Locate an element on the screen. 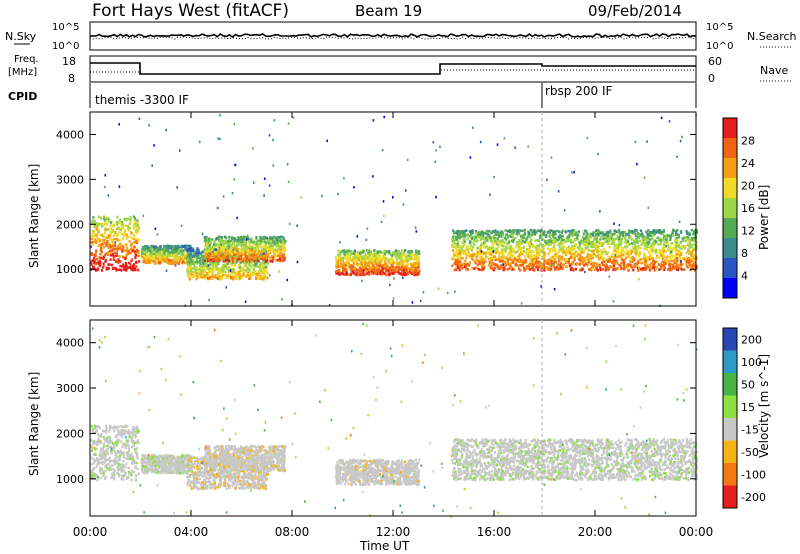 This screenshot has height=554, width=800. nave-line is located at coordinates (393, 72).